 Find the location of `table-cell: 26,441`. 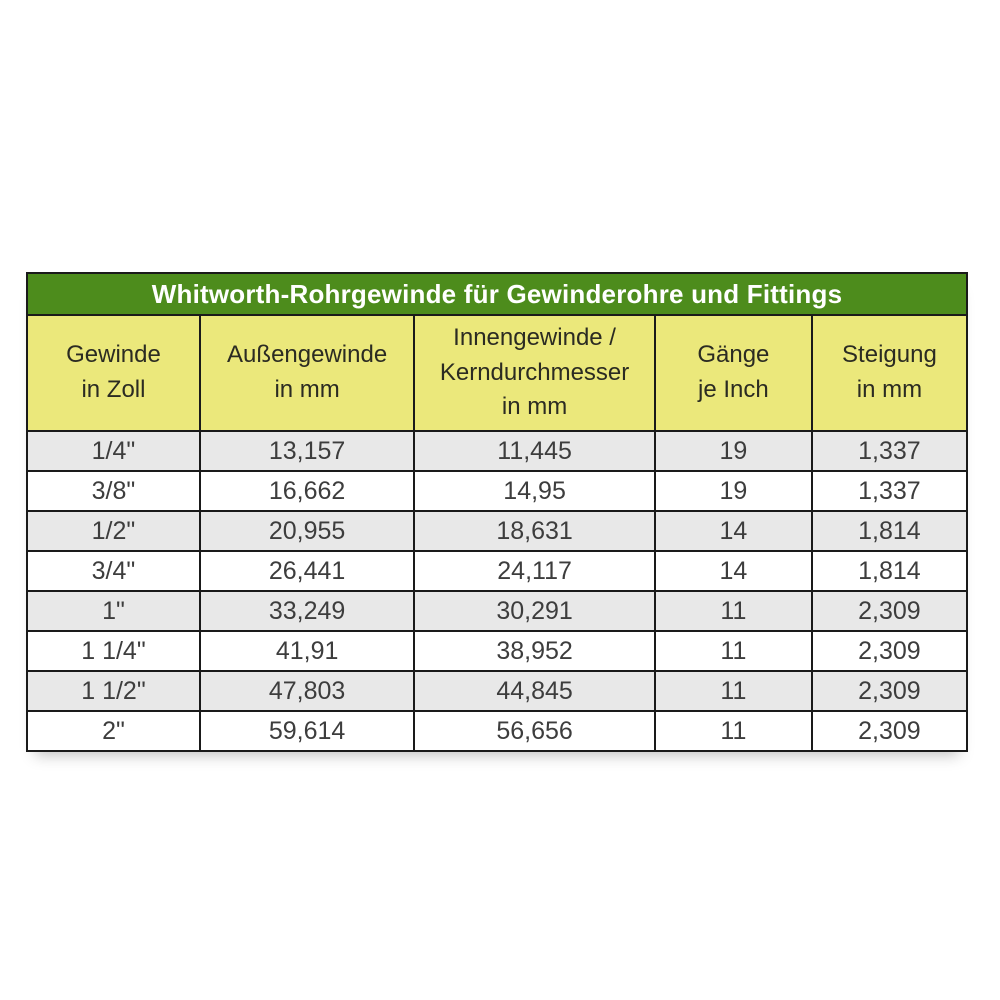

table-cell: 26,441 is located at coordinates (307, 571).